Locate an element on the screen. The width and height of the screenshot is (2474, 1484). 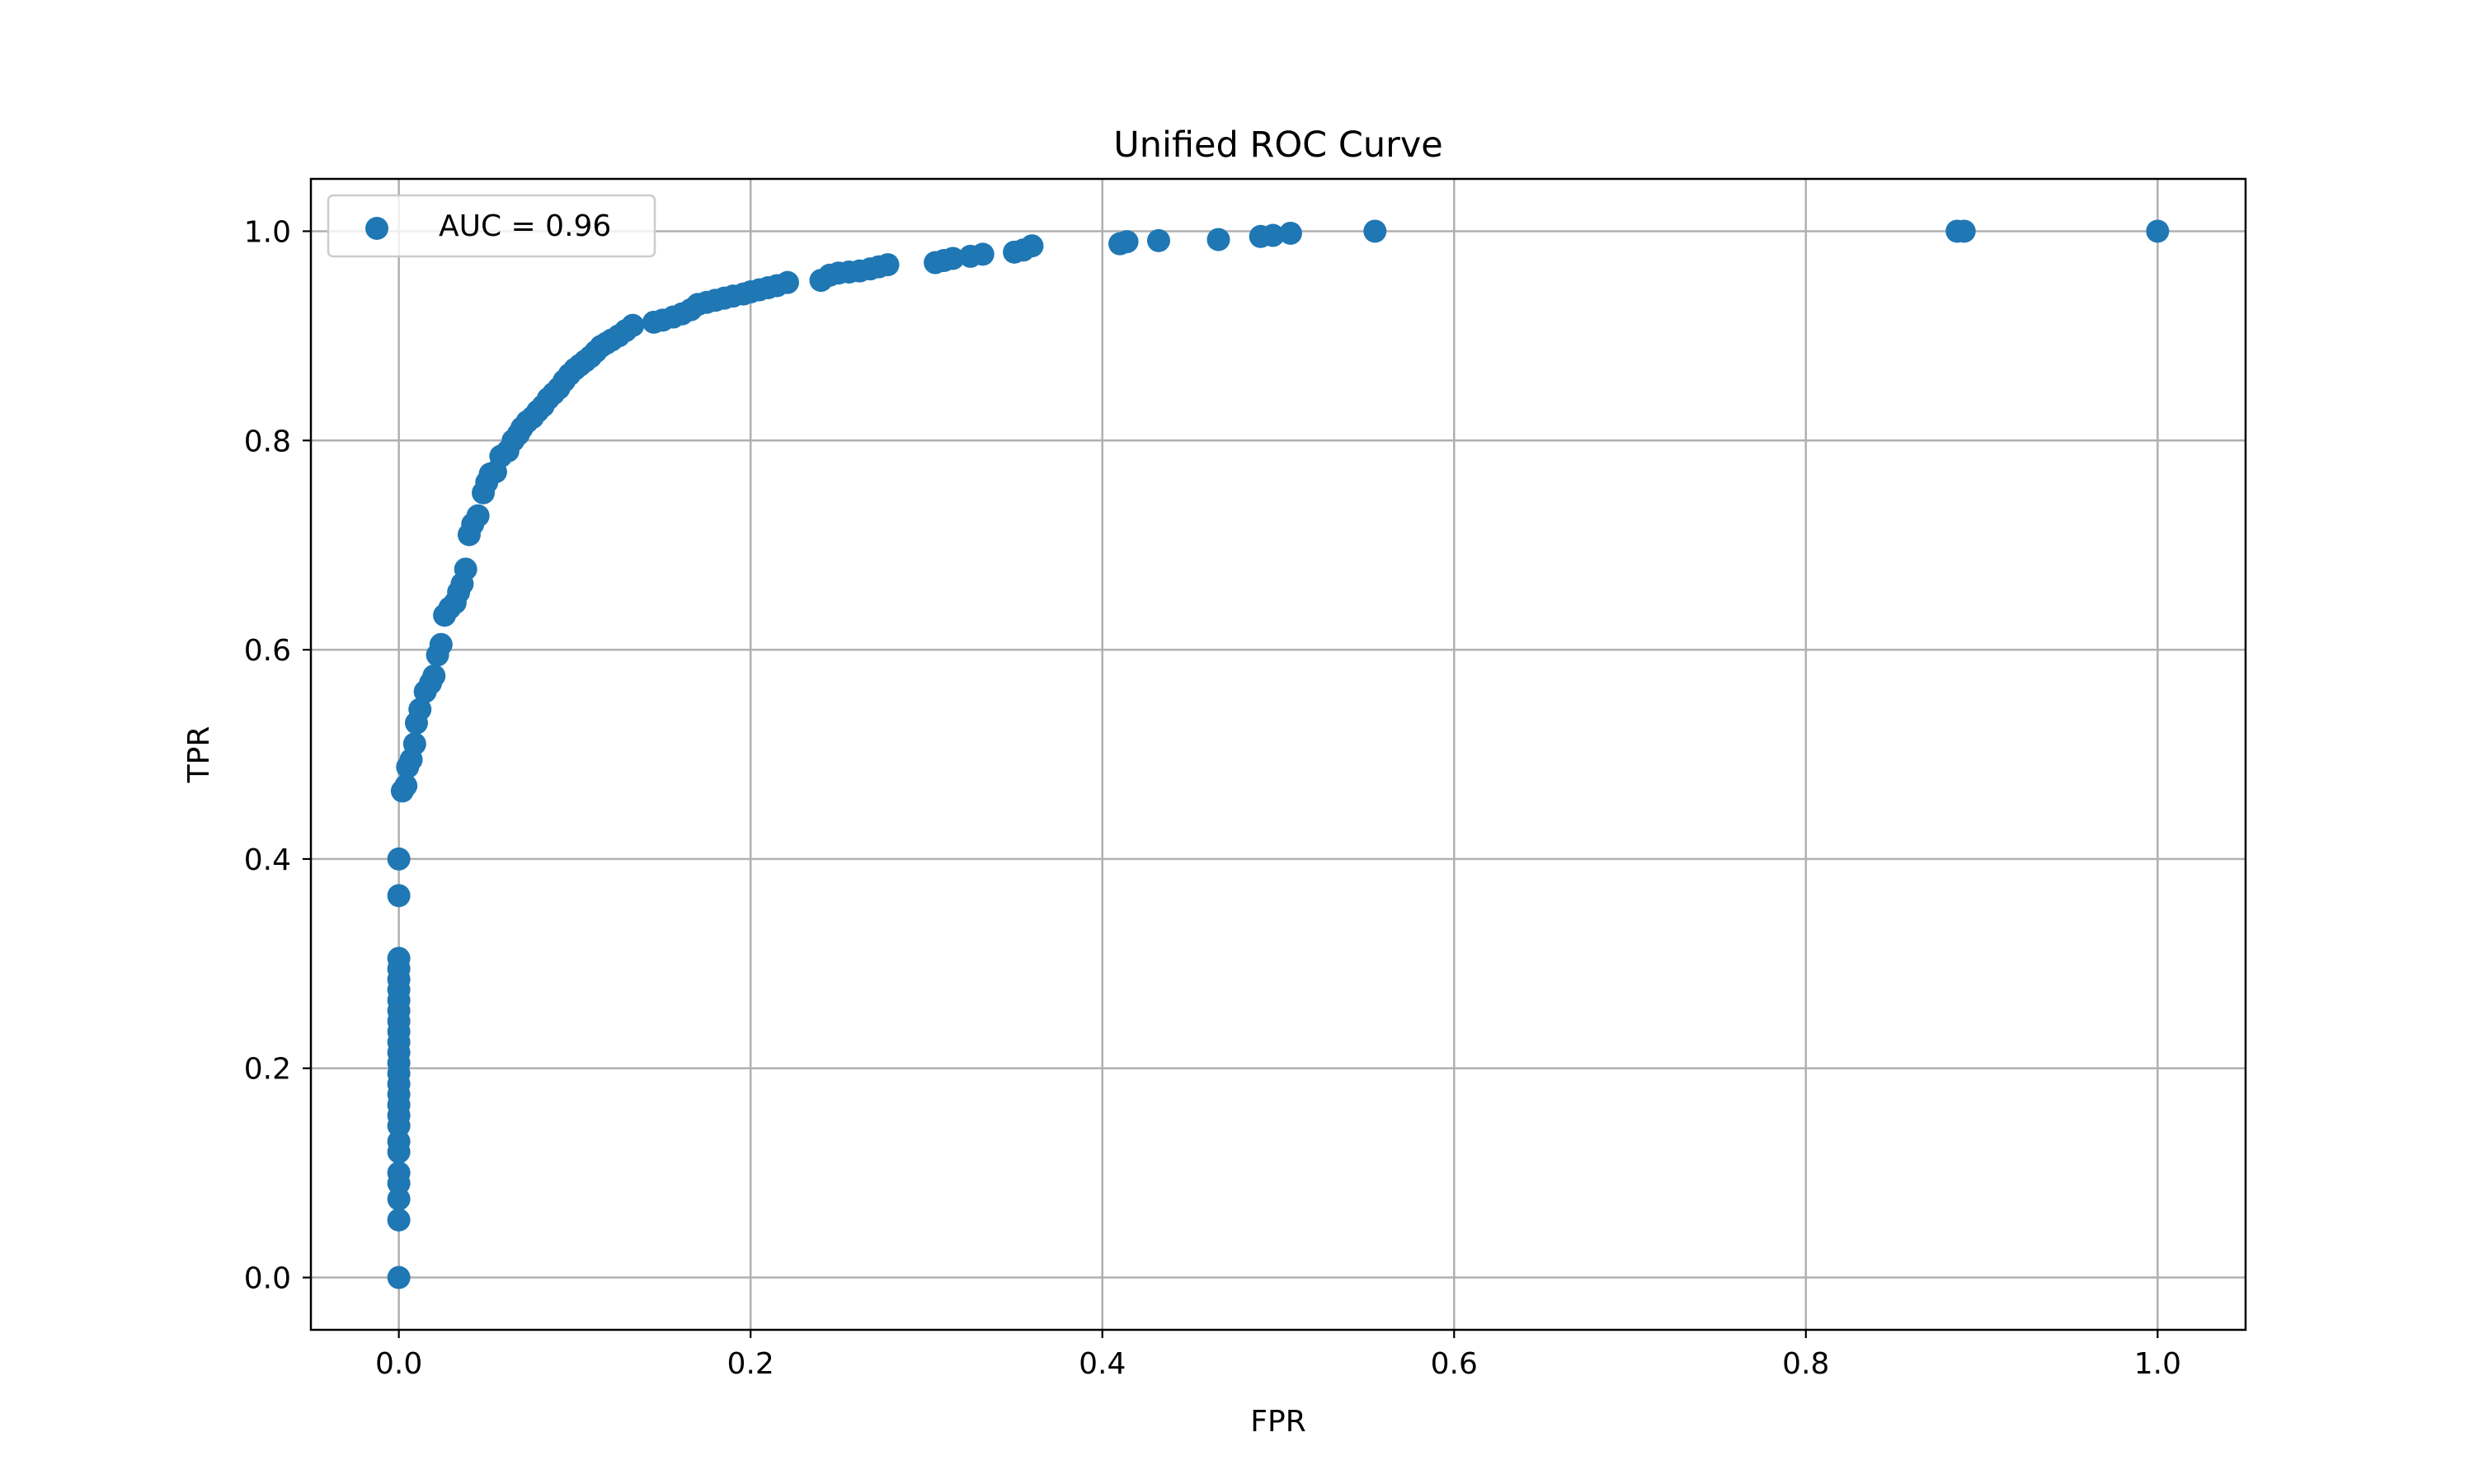
x-axis-ticks: 0.0 0.2 0.4 0.6 0.8 1.0 is located at coordinates (1278, 1355).